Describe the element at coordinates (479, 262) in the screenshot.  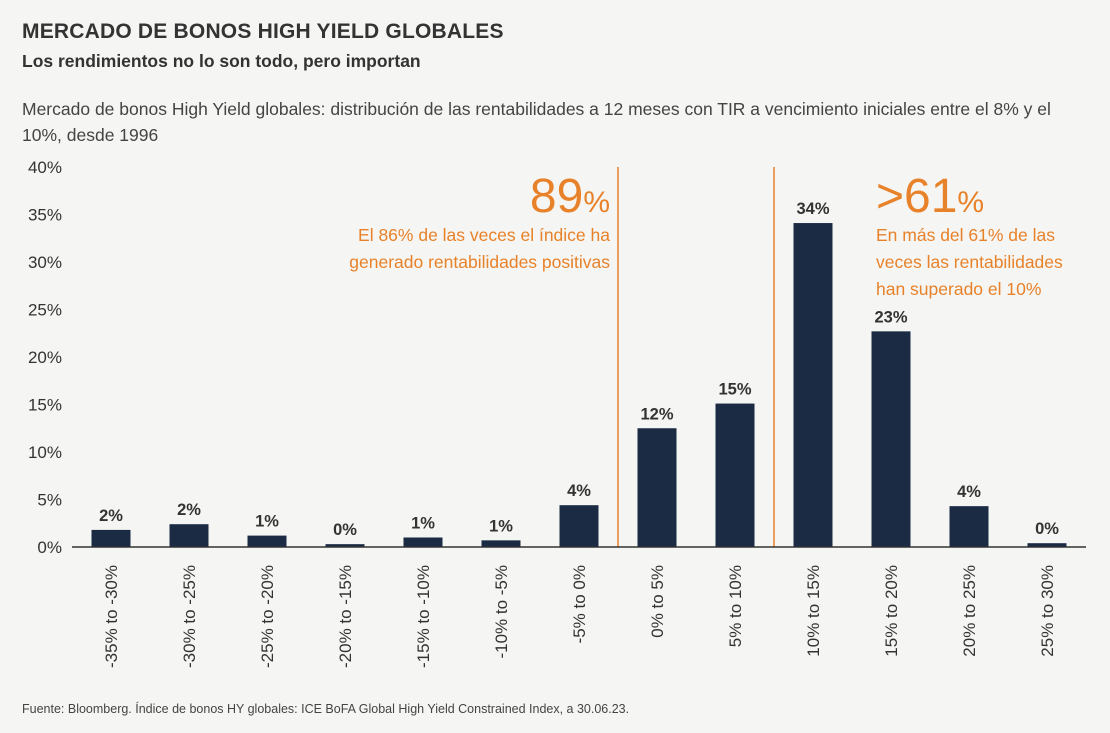
I see `annotation-text: generado rentabilidades positivas` at that location.